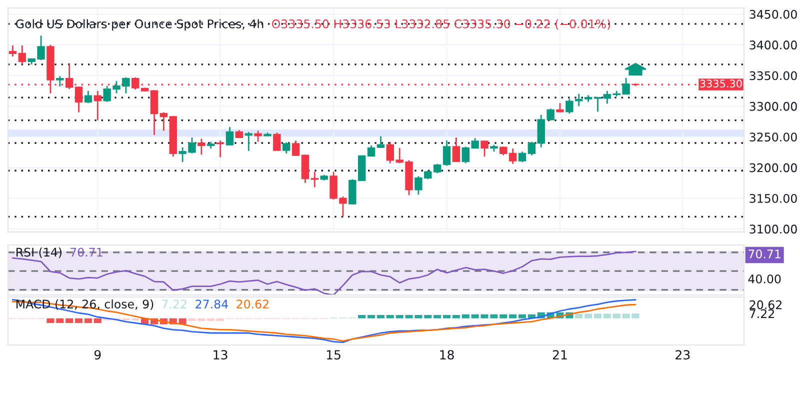 The width and height of the screenshot is (800, 400). I want to click on y-tick-label: 7.22, so click(762, 313).